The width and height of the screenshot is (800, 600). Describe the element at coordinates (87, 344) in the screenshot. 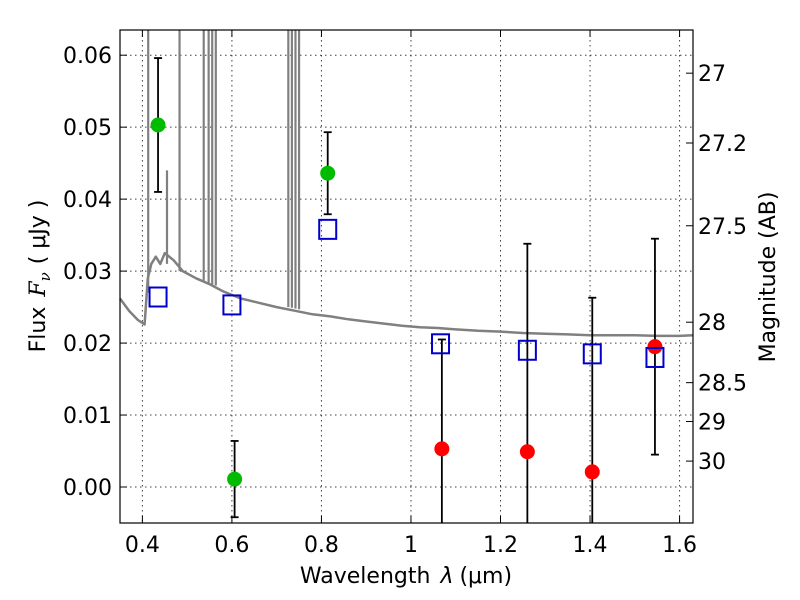

I see `y-tick-label: 0.02` at that location.